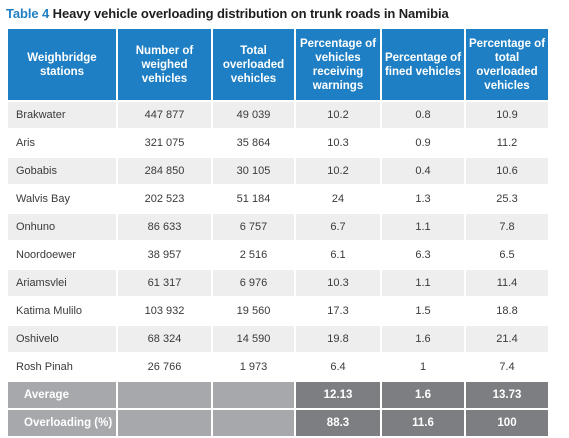 This screenshot has width=569, height=438. What do you see at coordinates (338, 339) in the screenshot?
I see `warnings-pct-cell: 19.8` at bounding box center [338, 339].